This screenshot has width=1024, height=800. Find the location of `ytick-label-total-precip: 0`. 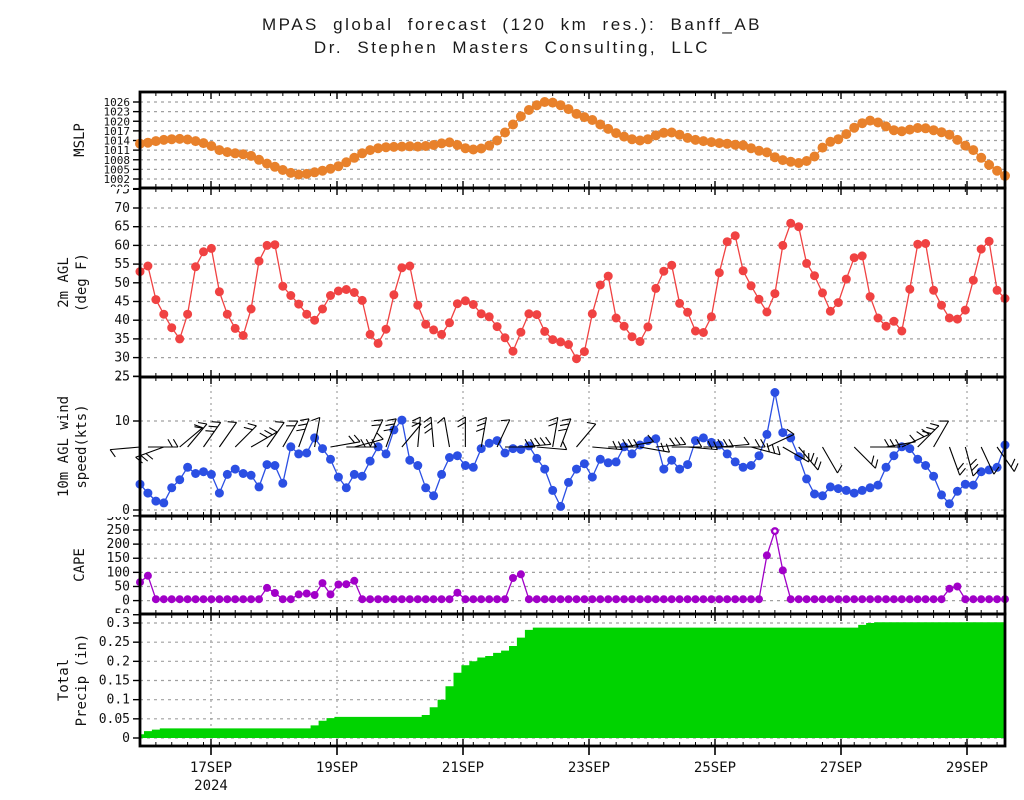

ytick-label-total-precip: 0 is located at coordinates (126, 738).